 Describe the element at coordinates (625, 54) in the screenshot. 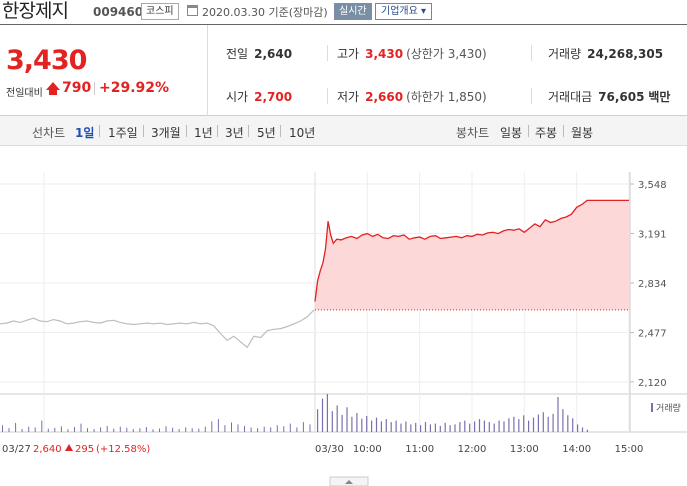

I see `volume-value: 24,268,305` at that location.